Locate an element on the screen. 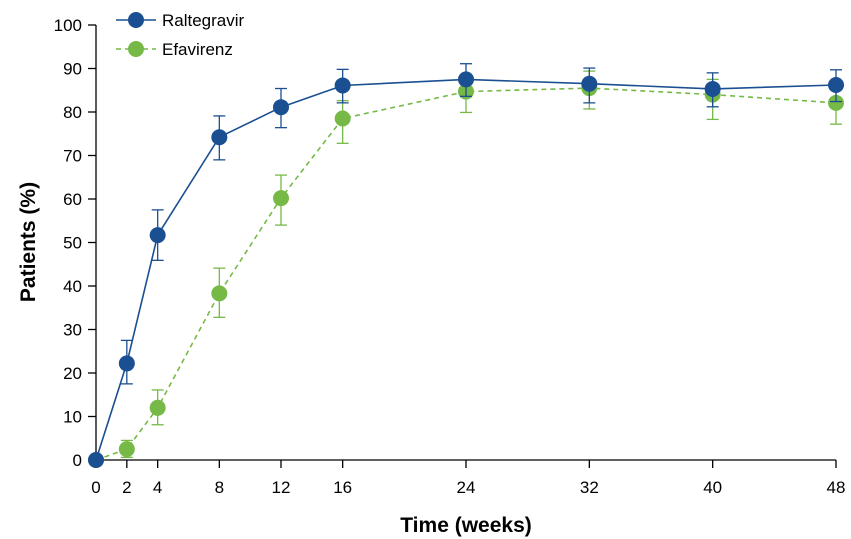  y-tick-label: 90 is located at coordinates (72, 69).